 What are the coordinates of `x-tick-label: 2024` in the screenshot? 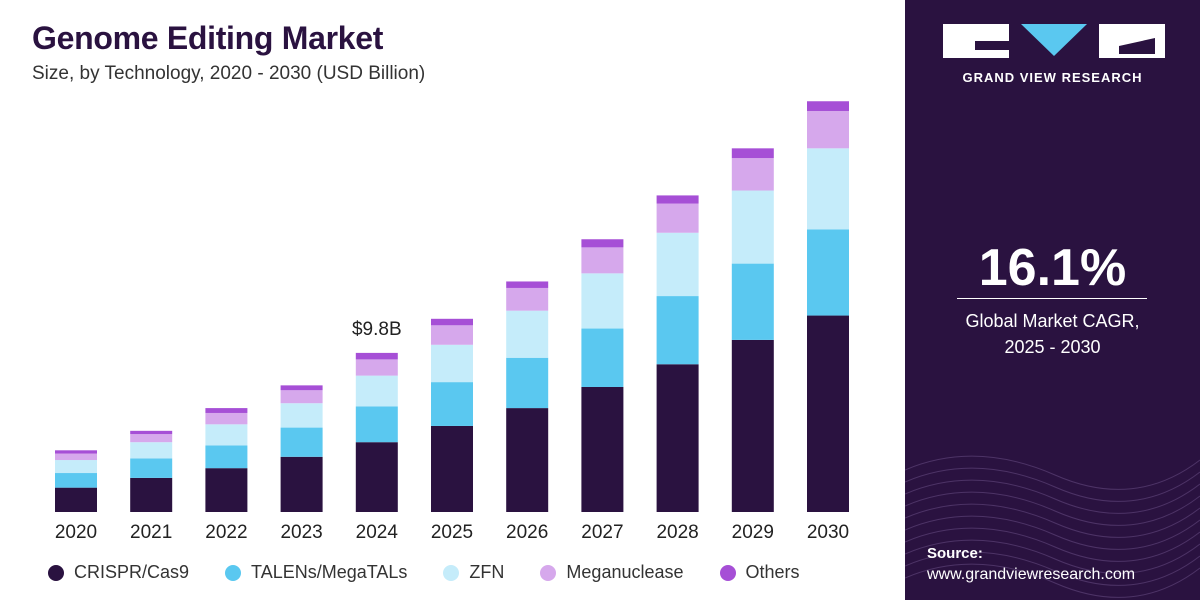 It's located at (377, 532).